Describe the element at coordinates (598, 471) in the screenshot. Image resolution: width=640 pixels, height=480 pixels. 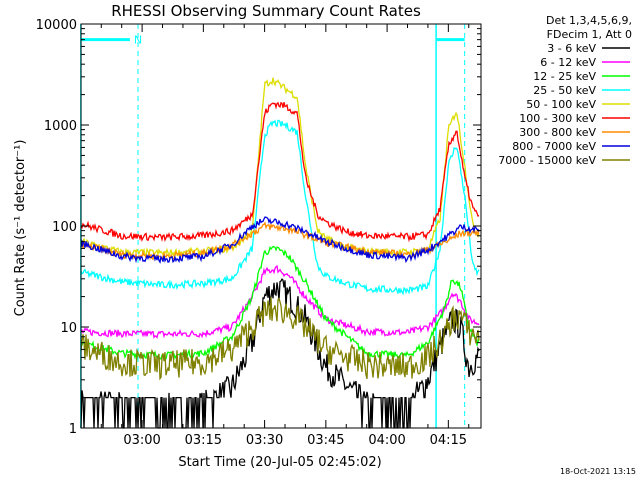
I see `footer-timestamp: 18-Oct-2021 13:15` at that location.